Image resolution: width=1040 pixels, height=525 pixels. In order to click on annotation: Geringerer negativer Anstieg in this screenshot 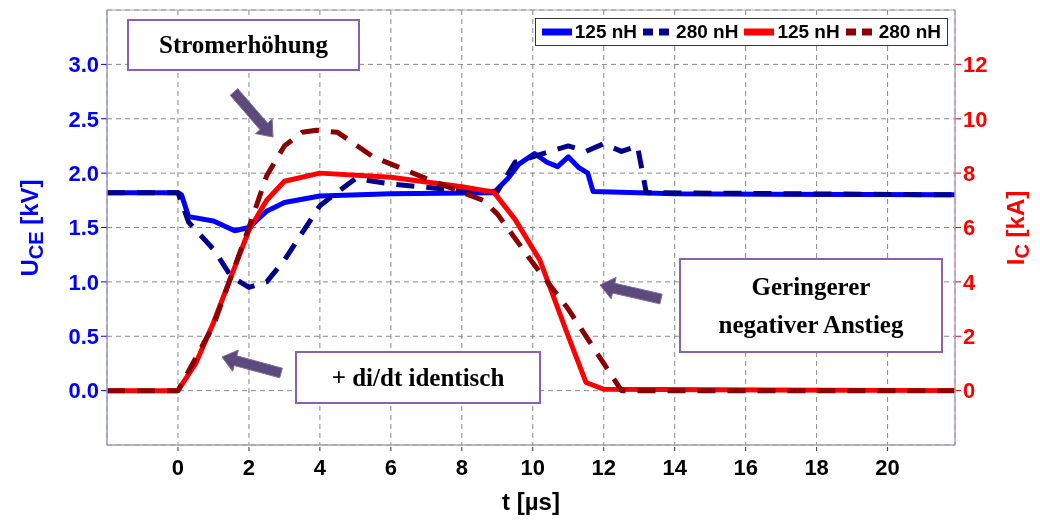, I will do `click(811, 305)`.